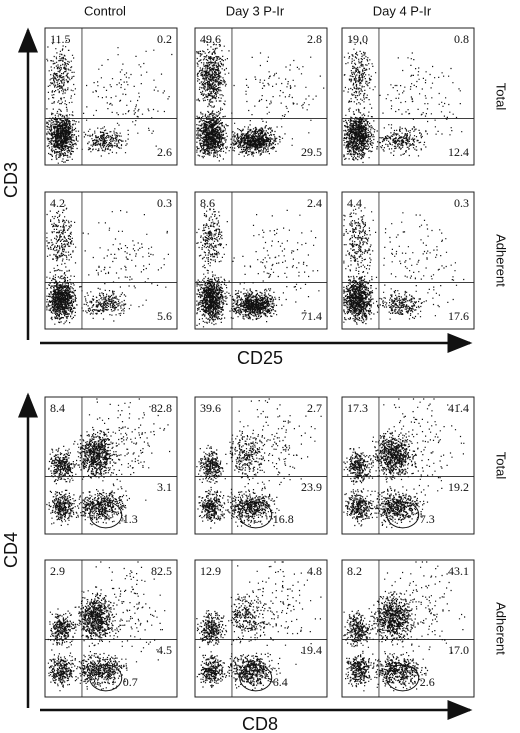  Describe the element at coordinates (57, 408) in the screenshot. I see `quadrant-value: 8.4` at that location.